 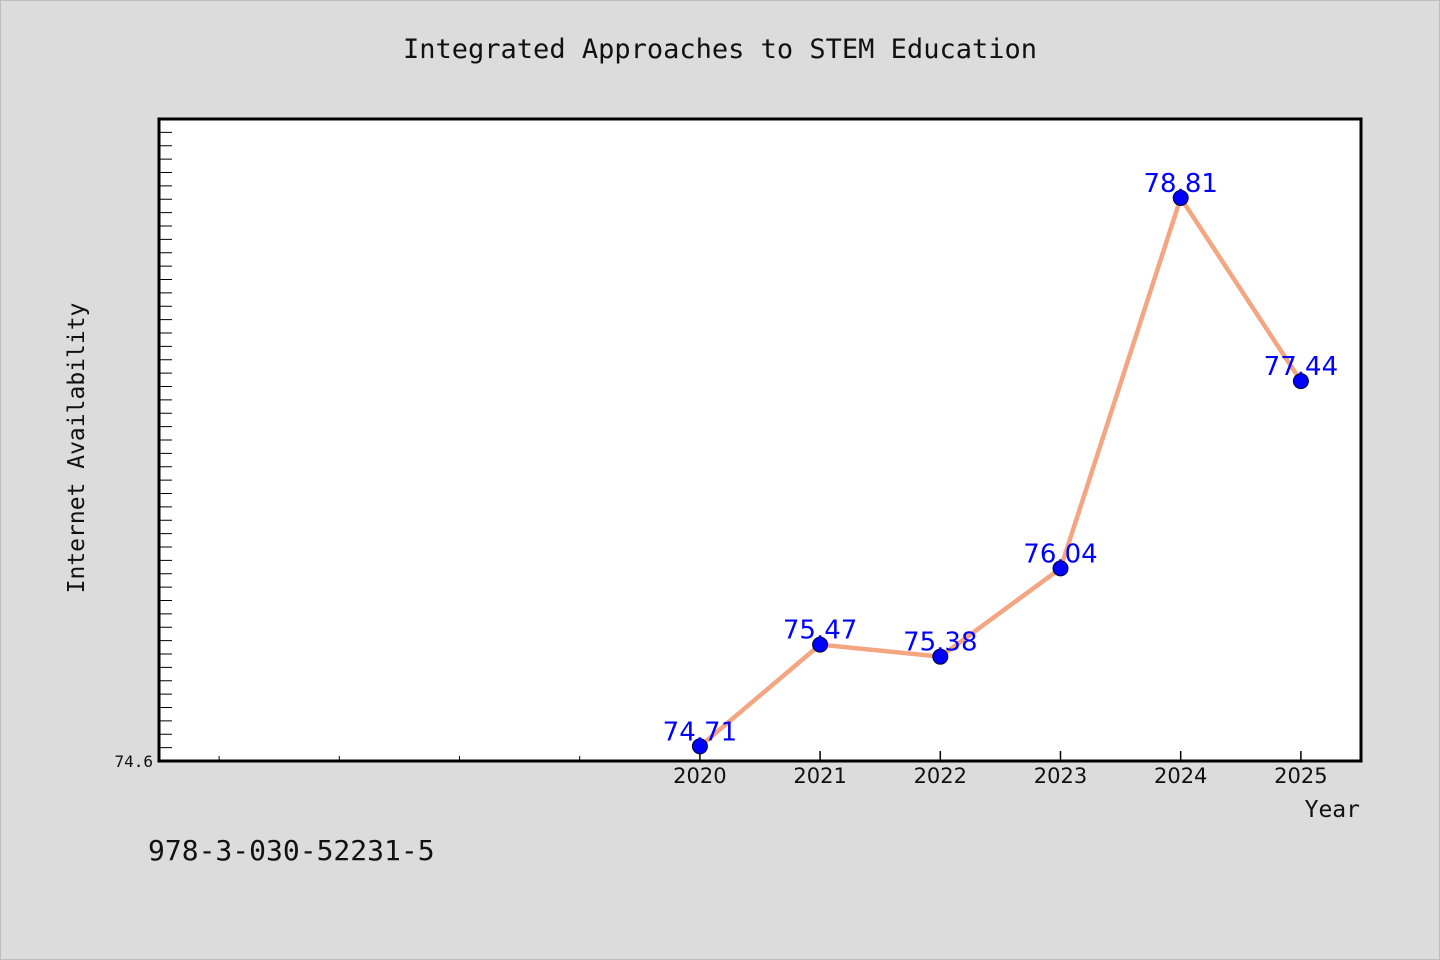 What do you see at coordinates (819, 776) in the screenshot?
I see `x-tick-label: 2021` at bounding box center [819, 776].